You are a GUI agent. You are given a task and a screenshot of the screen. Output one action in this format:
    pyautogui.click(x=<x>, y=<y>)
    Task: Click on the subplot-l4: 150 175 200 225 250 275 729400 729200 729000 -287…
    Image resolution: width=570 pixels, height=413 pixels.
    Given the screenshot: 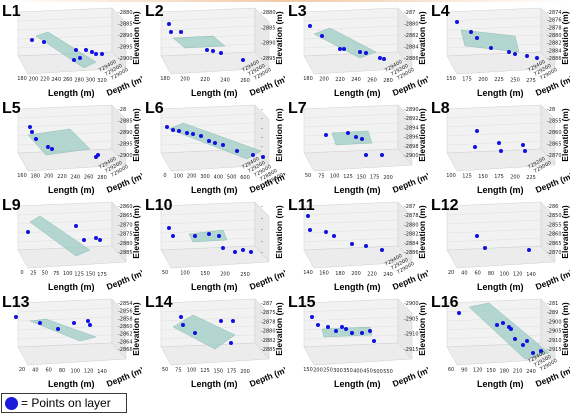 What is the action you would take?
    pyautogui.click(x=499, y=51)
    